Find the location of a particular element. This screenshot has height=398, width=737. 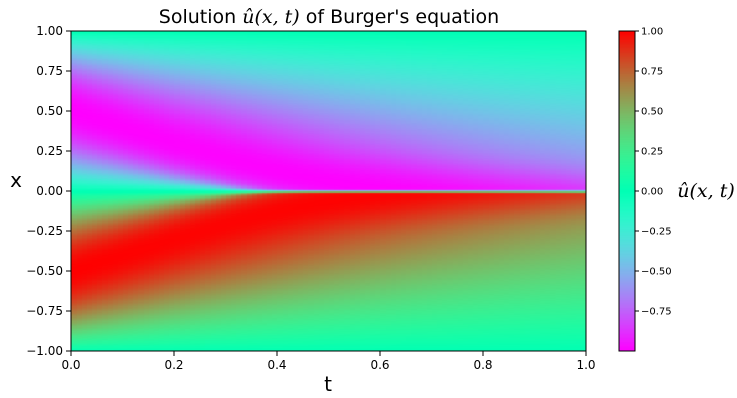

colorbar-tick-label: 0.50 is located at coordinates (652, 112).